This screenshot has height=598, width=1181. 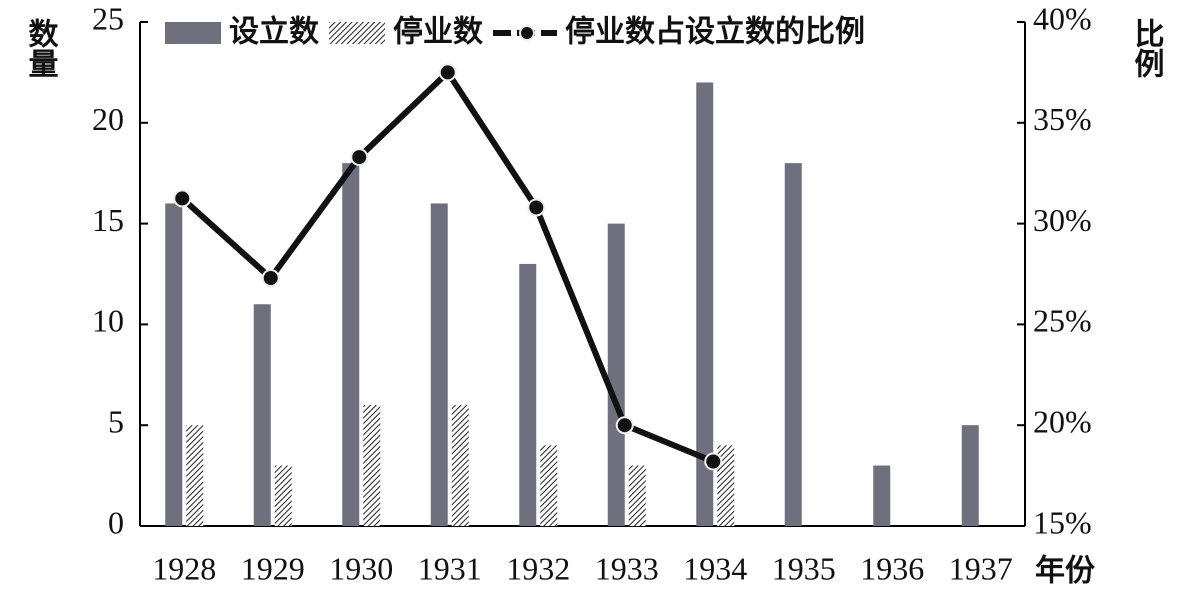 I want to click on x-tick-label: 1932, so click(x=538, y=568).